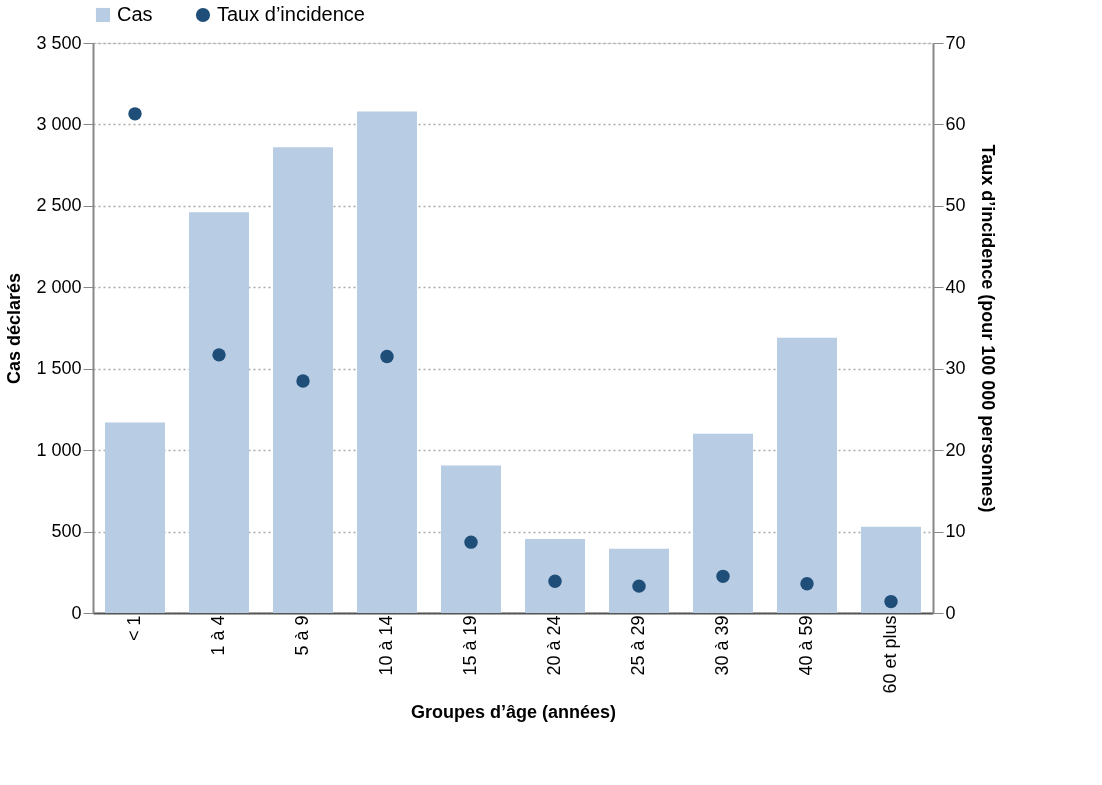 The image size is (1102, 785). I want to click on y2-tick-label: 50, so click(955, 205).